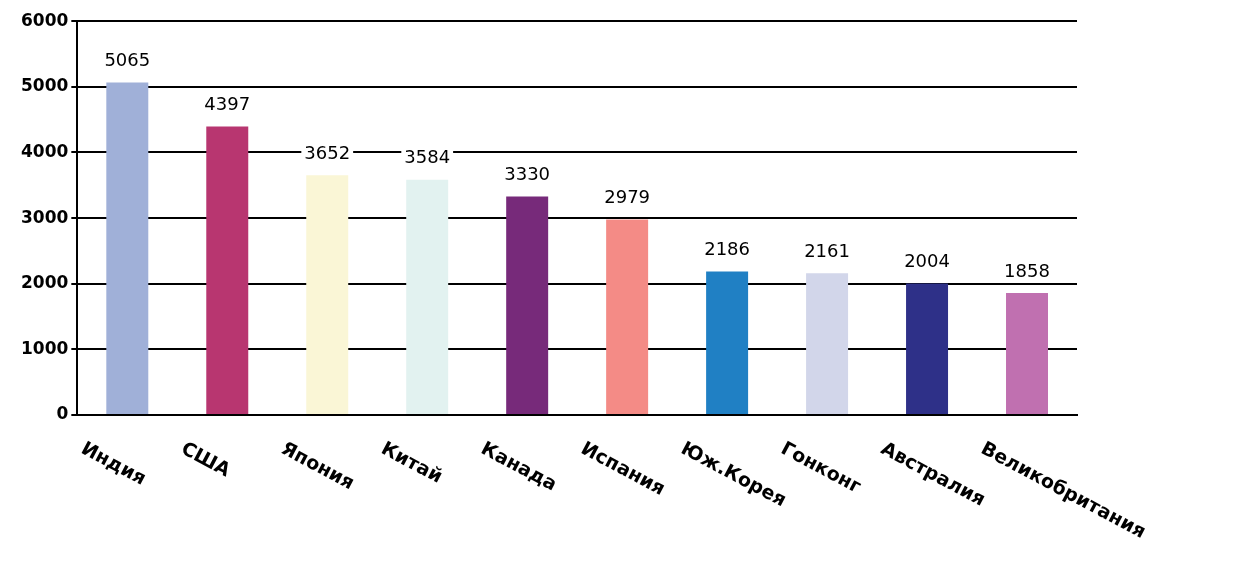  What do you see at coordinates (827, 250) in the screenshot?
I see `data-label: 2161` at bounding box center [827, 250].